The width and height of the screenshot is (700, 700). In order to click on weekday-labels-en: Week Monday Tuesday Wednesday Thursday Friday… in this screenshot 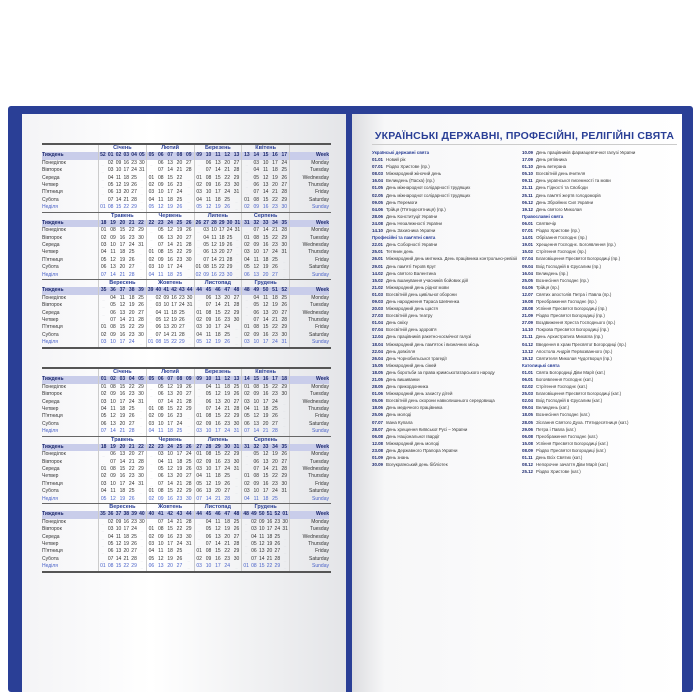, I will do `click(310, 178)`.